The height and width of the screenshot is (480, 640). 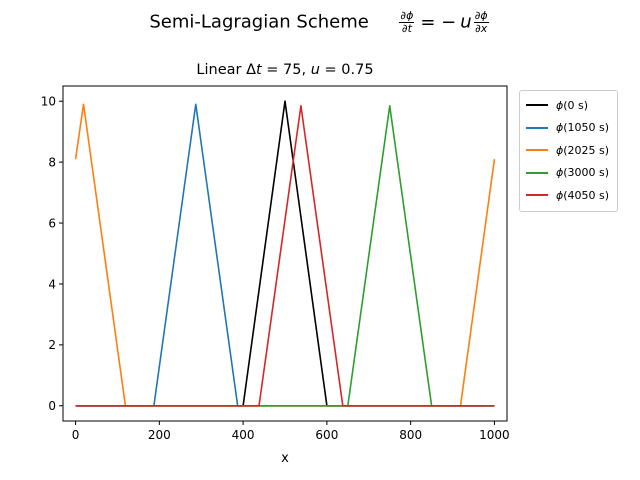 I want to click on title-t: t, so click(x=259, y=70).